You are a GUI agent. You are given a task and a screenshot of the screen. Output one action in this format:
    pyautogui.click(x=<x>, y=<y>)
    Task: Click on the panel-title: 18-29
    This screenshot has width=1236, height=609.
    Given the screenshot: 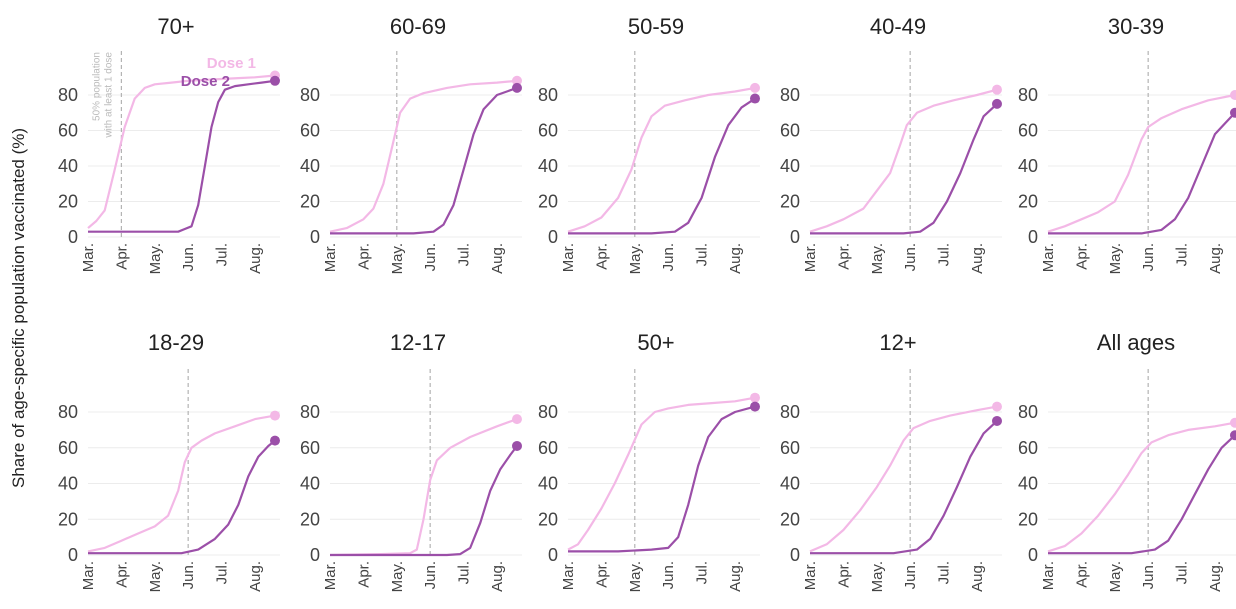 What is the action you would take?
    pyautogui.click(x=176, y=342)
    